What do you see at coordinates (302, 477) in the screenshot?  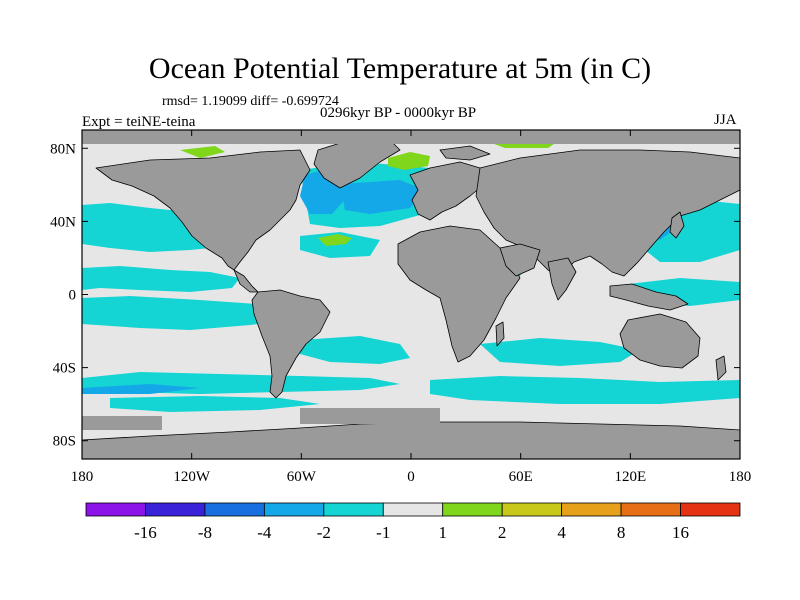 I see `x-tick-label: 60W` at bounding box center [302, 477].